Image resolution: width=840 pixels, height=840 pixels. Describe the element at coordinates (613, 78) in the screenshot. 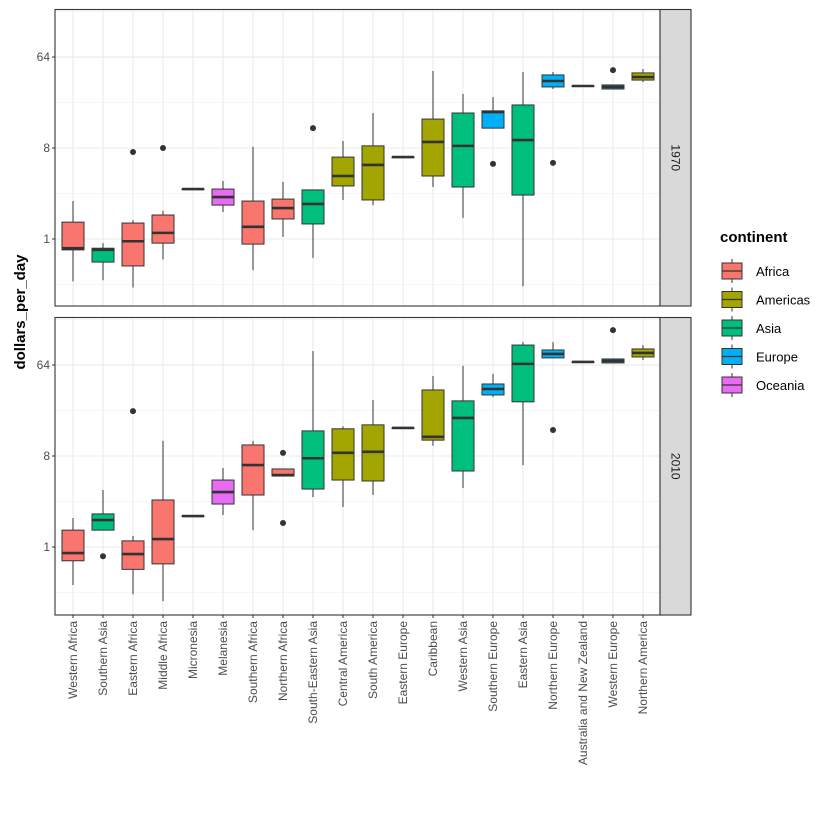

I see `box-western-europe` at that location.